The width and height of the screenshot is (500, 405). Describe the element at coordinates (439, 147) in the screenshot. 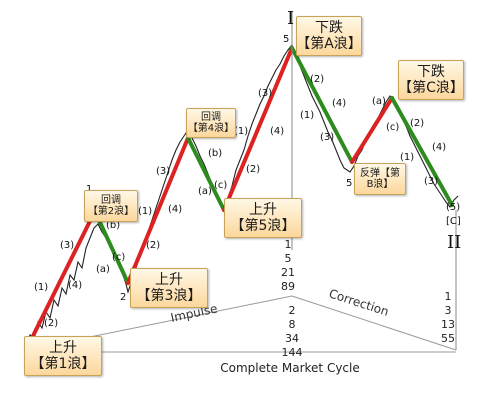

I see `label-w4e: (4)` at that location.